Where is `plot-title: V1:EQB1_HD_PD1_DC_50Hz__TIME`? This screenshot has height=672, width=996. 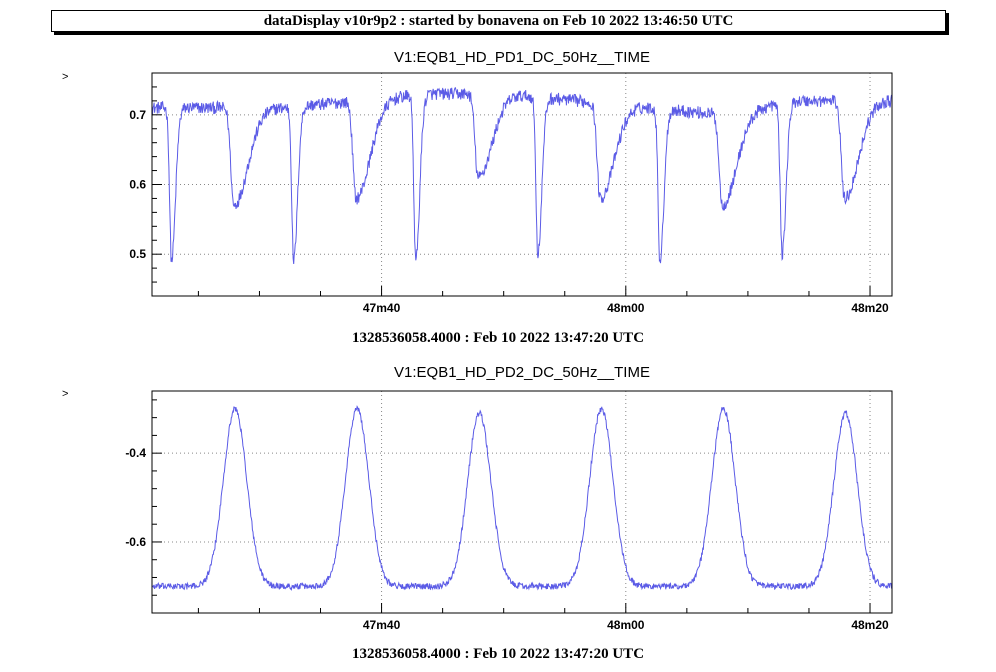
plot-title: V1:EQB1_HD_PD1_DC_50Hz__TIME is located at coordinates (522, 57).